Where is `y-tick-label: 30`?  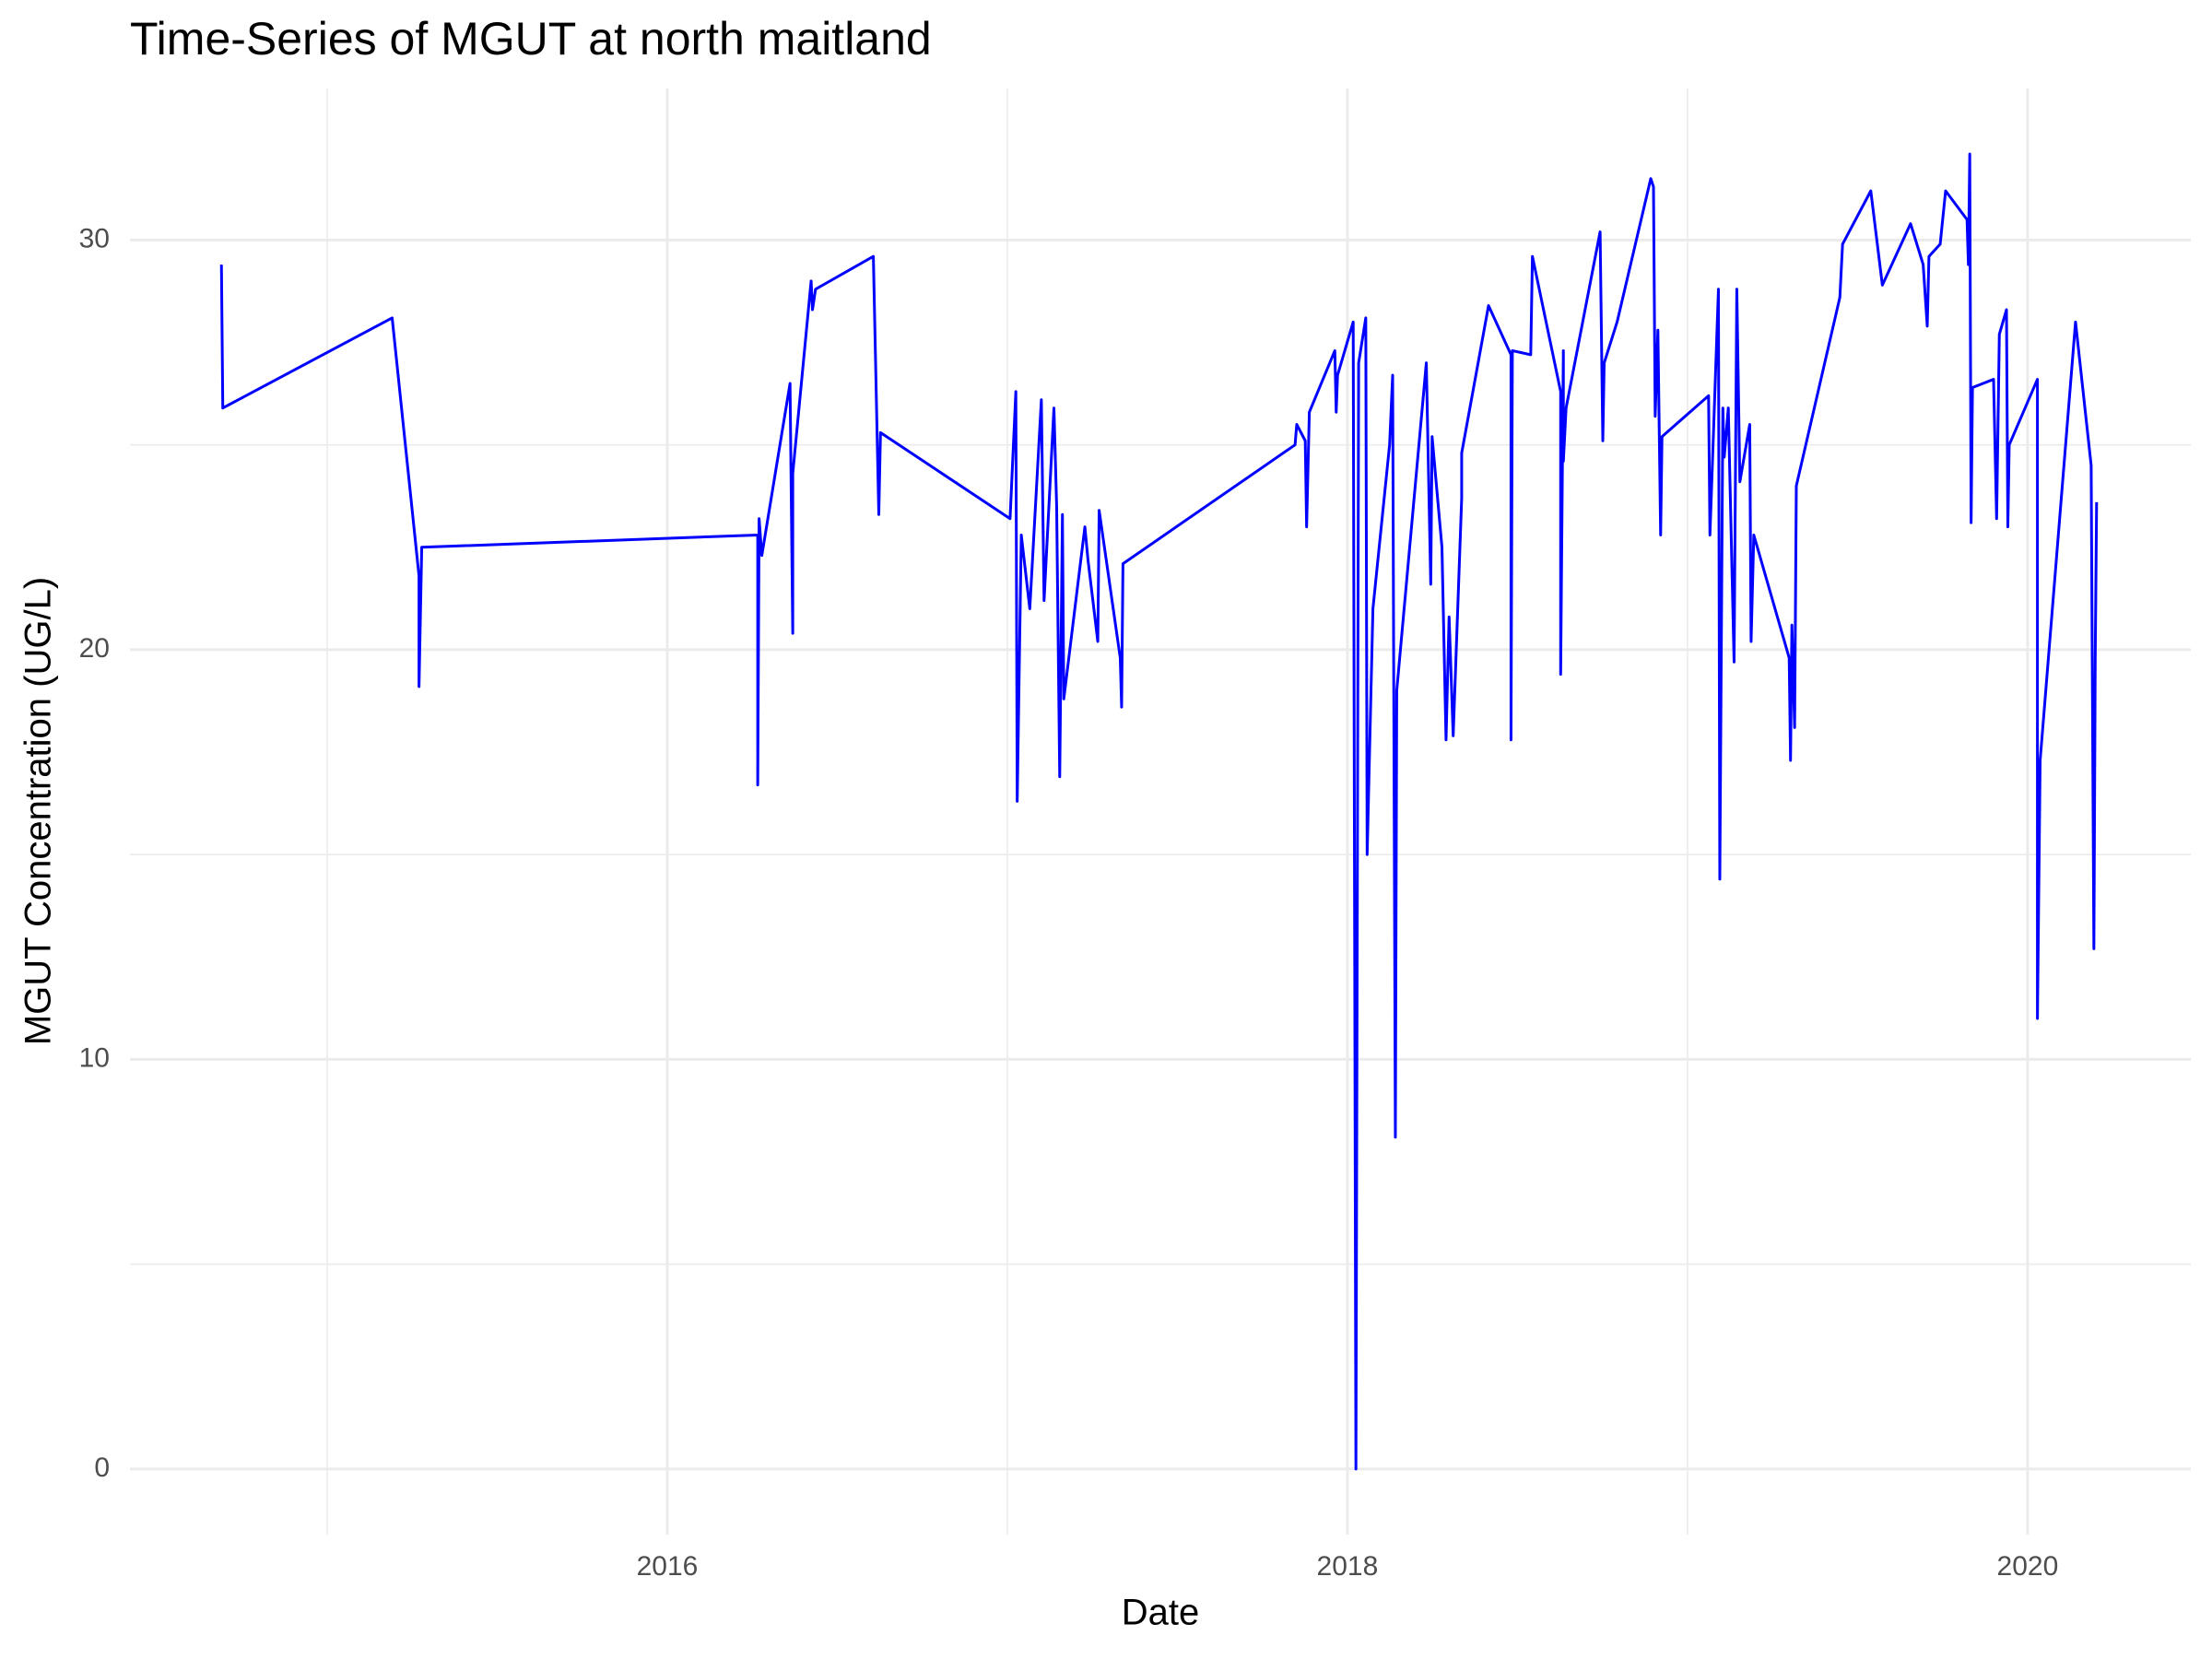 y-tick-label: 30 is located at coordinates (94, 238).